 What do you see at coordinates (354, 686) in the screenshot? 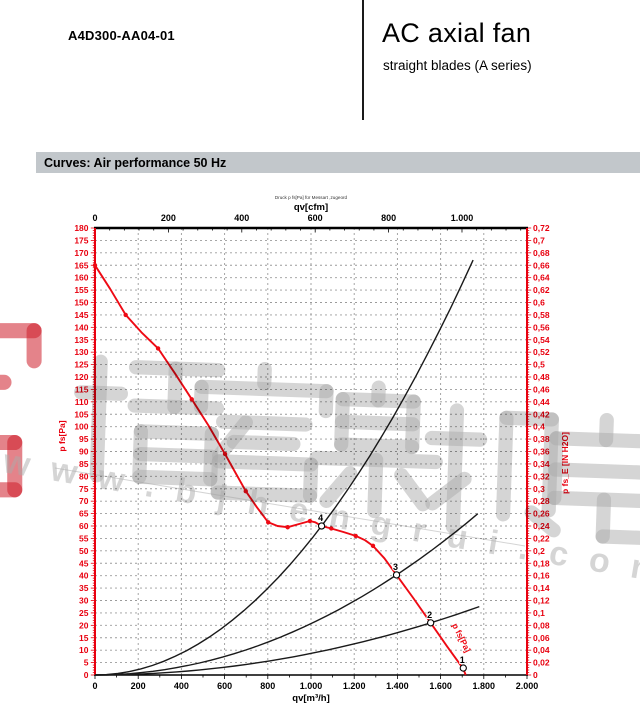
I see `svg-text: 1.200` at bounding box center [354, 686].